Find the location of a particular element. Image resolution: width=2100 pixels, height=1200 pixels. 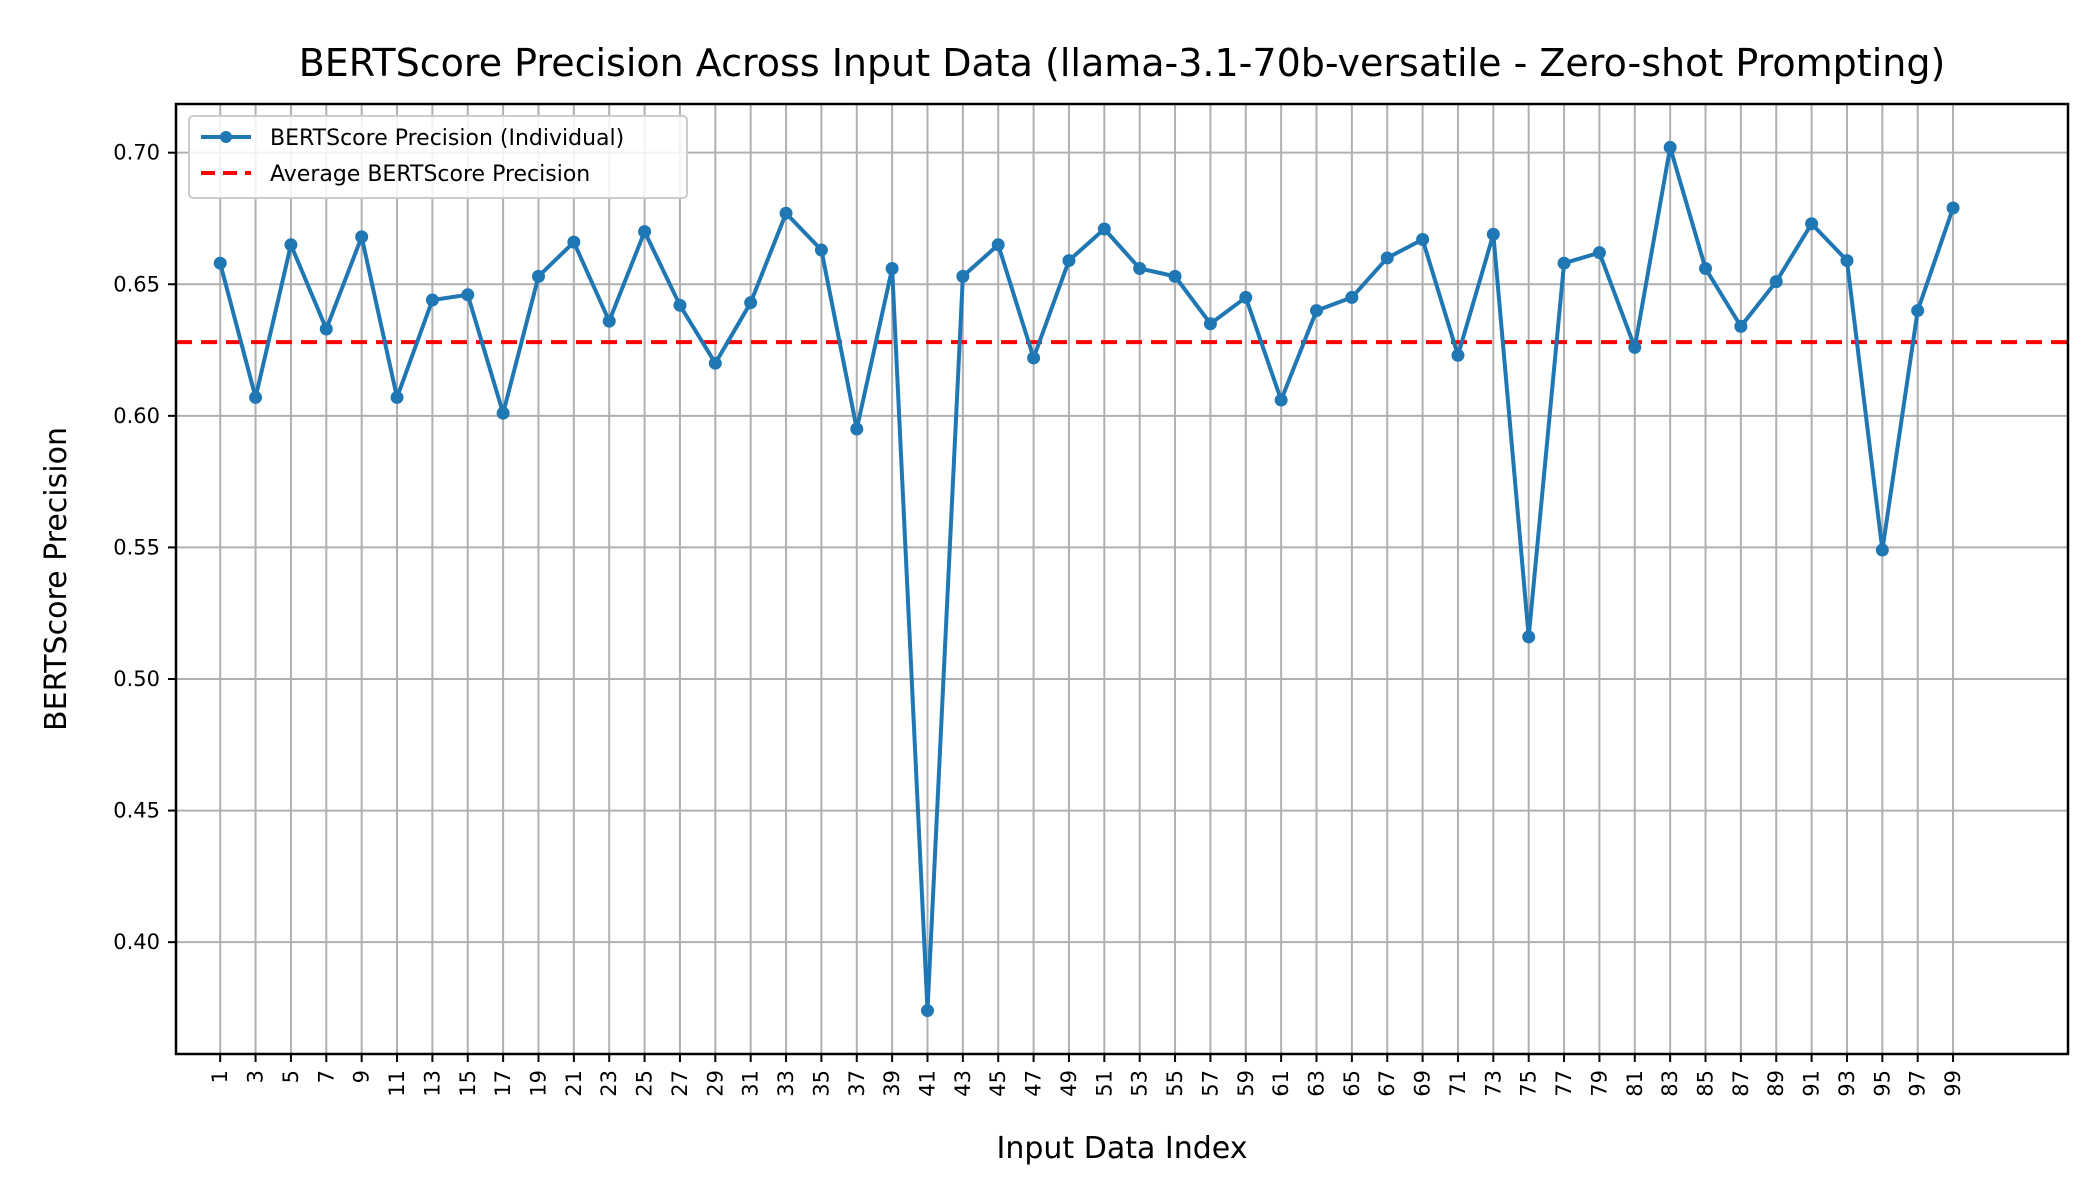

x-tick-label: 11 is located at coordinates (397, 1083).